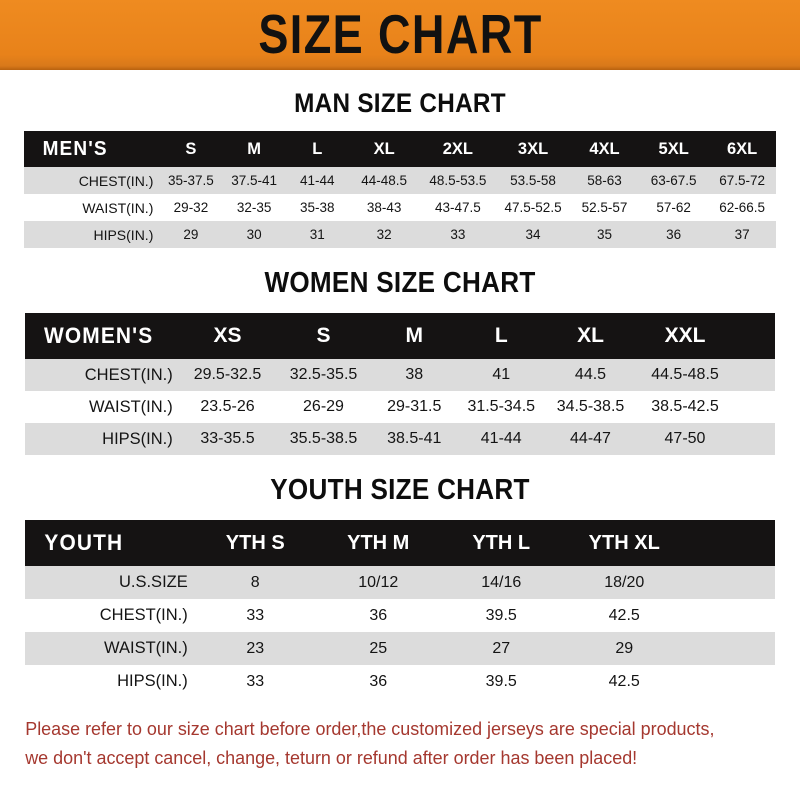 The width and height of the screenshot is (800, 800). What do you see at coordinates (99, 335) in the screenshot?
I see `women-header-label: WOMEN'S` at bounding box center [99, 335].